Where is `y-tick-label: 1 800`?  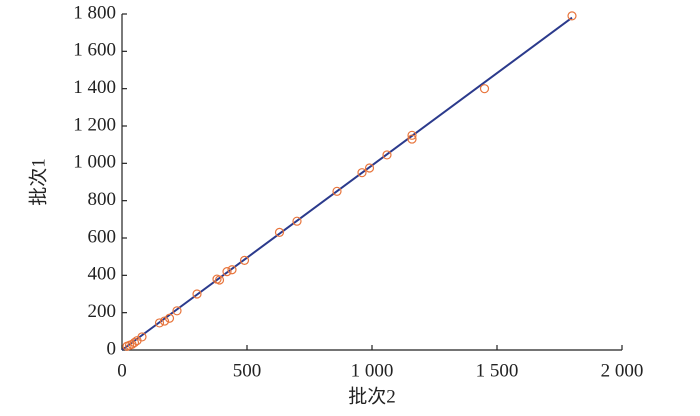
y-tick-label: 1 800 is located at coordinates (94, 12).